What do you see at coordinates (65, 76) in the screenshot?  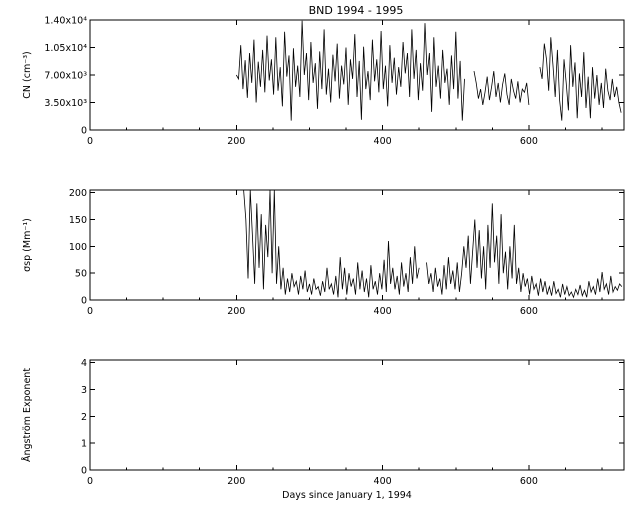 I see `y-tick-label: 7.00x10³` at bounding box center [65, 76].